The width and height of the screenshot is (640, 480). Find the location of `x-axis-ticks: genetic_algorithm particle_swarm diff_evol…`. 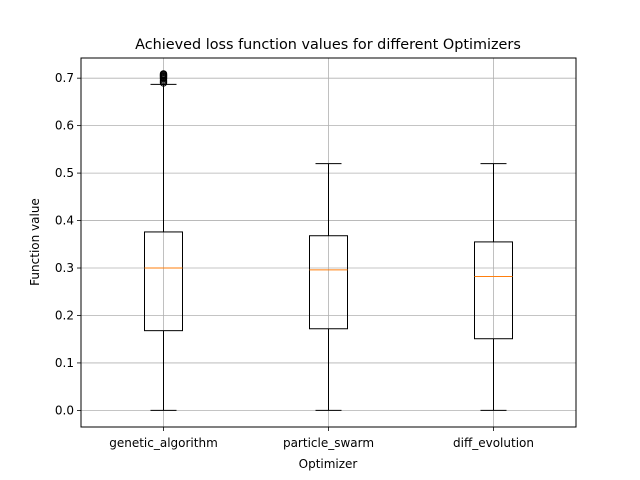

x-axis-ticks: genetic_algorithm particle_swarm diff_evol… is located at coordinates (321, 438).